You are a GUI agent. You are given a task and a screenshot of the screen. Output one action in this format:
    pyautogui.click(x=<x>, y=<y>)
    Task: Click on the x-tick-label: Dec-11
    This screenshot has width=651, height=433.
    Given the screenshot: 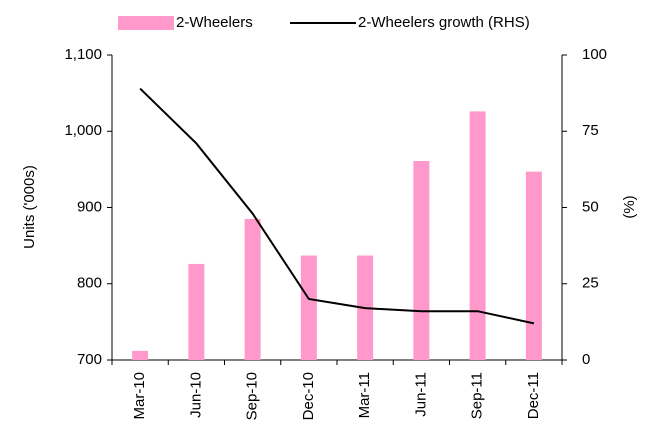 What is the action you would take?
    pyautogui.click(x=533, y=395)
    